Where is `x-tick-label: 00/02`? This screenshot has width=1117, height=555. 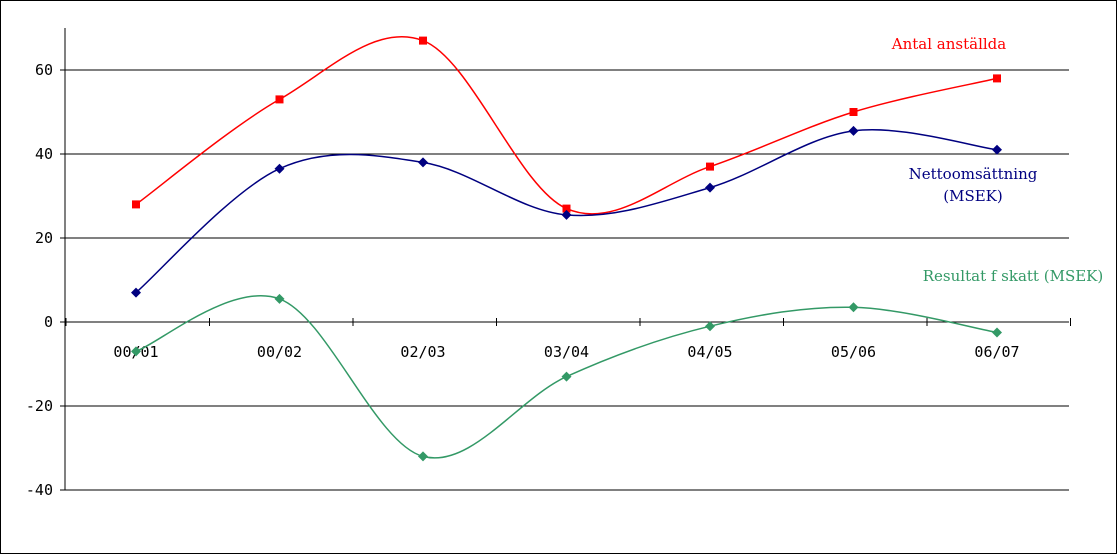
x-tick-label: 00/02 is located at coordinates (279, 352).